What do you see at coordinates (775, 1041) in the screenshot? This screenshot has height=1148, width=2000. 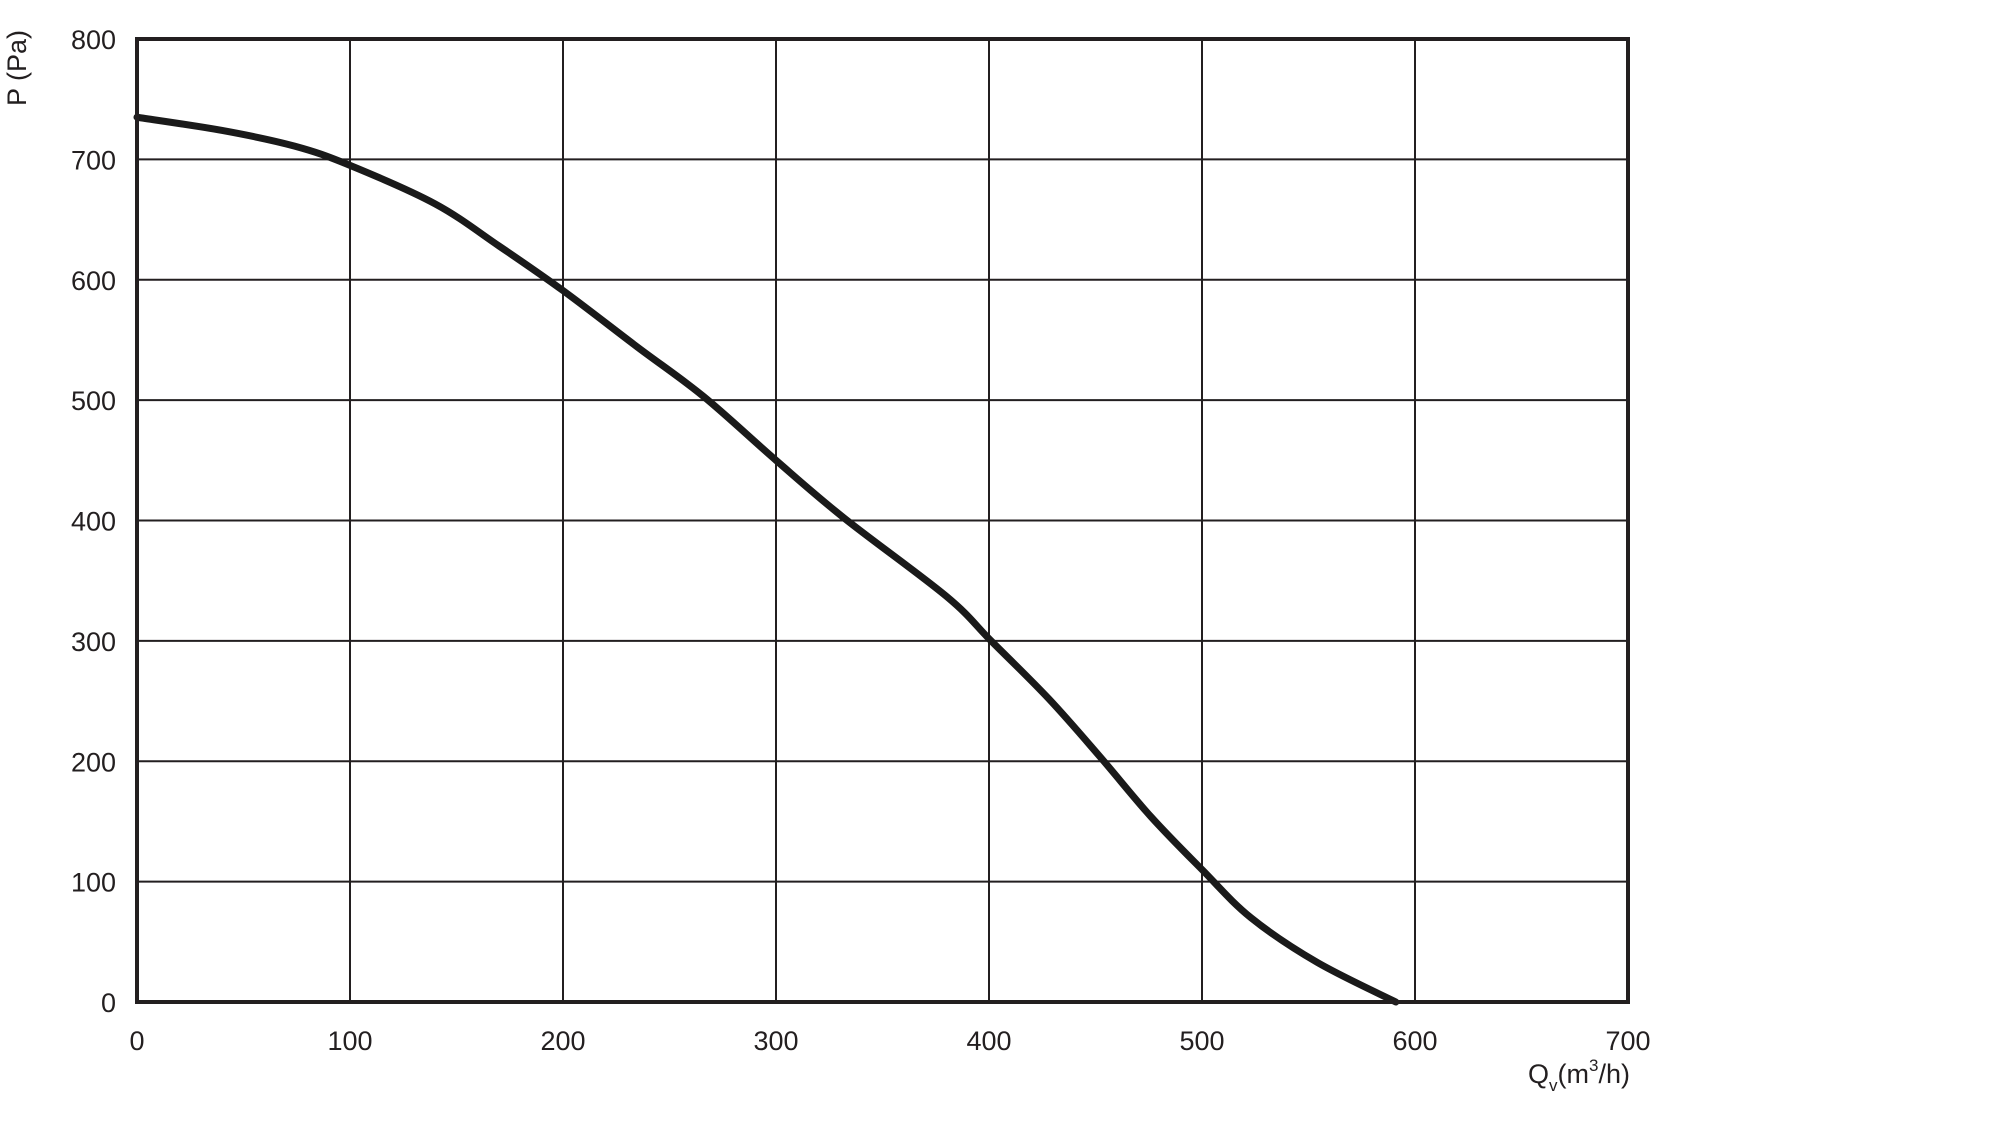 I see `x-tick-label: 300` at bounding box center [775, 1041].